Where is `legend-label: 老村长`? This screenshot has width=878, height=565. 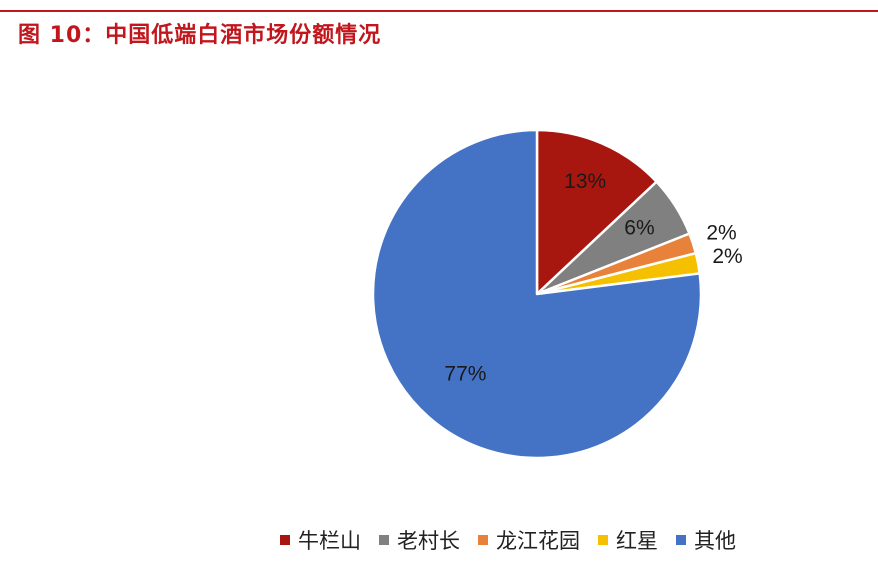
legend-label: 老村长 is located at coordinates (428, 541).